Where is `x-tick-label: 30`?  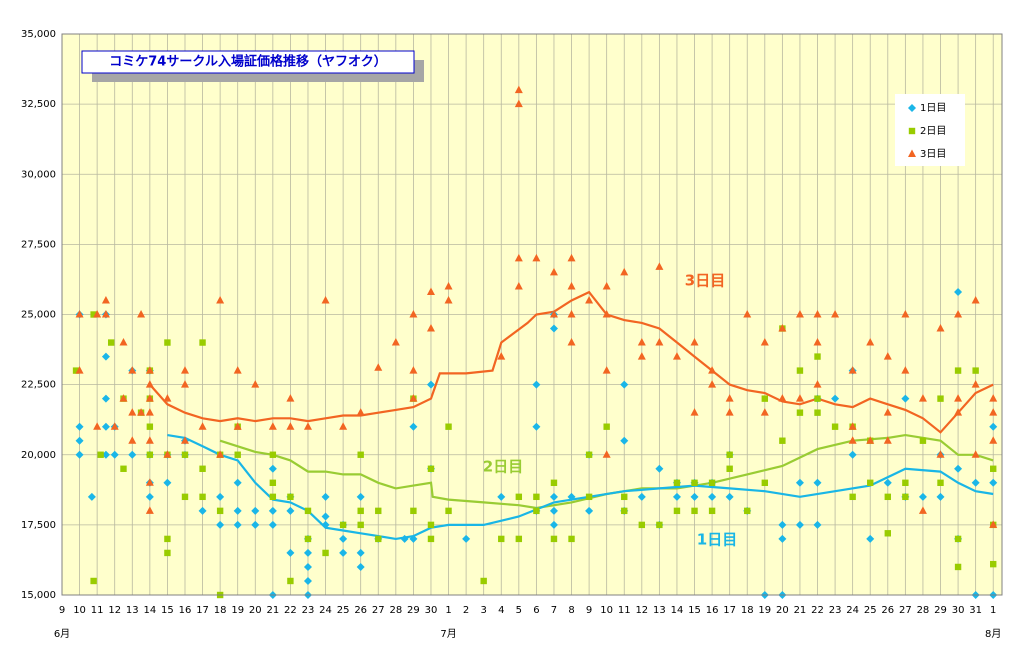
x-tick-label: 30 is located at coordinates (958, 610).